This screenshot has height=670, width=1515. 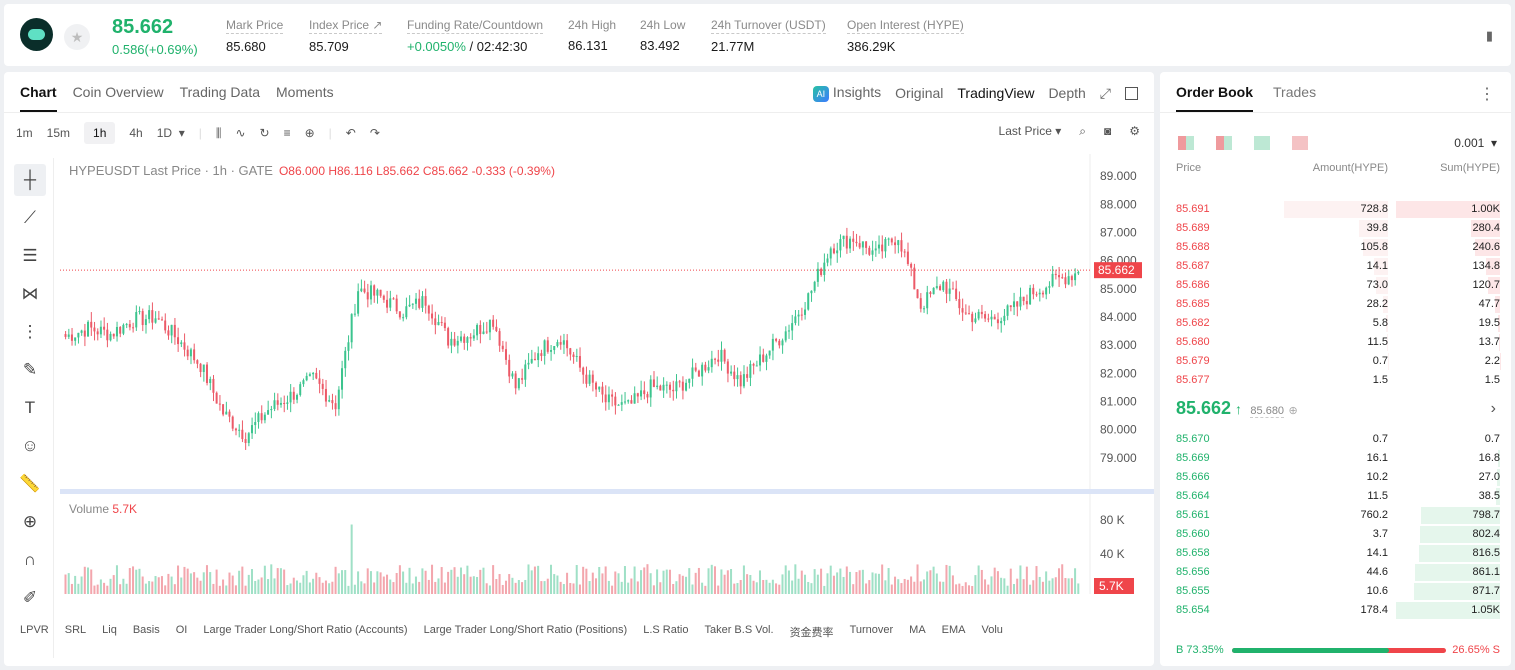 What do you see at coordinates (77, 37) in the screenshot?
I see `favorite-star-icon: ★` at bounding box center [77, 37].